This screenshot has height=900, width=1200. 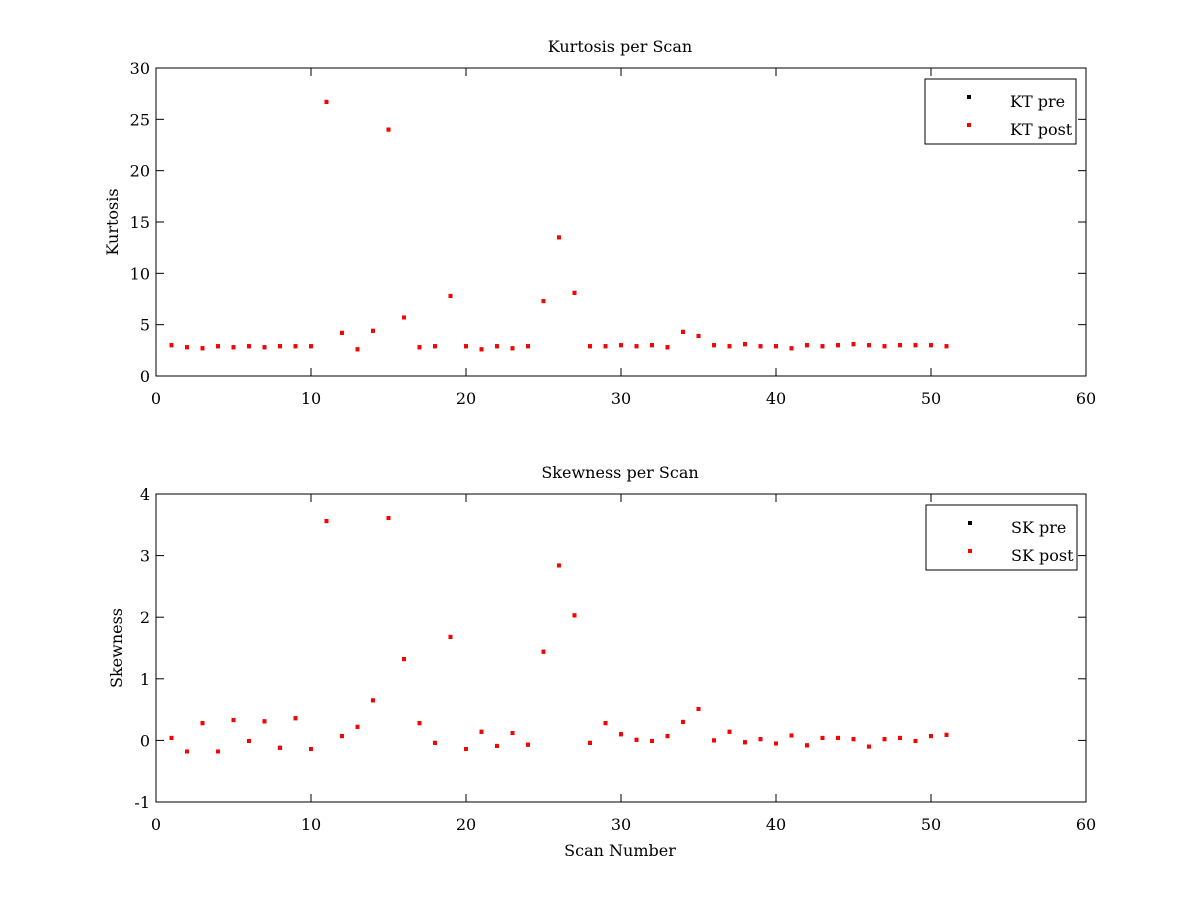 What do you see at coordinates (140, 171) in the screenshot?
I see `y-tick-label: 20` at bounding box center [140, 171].